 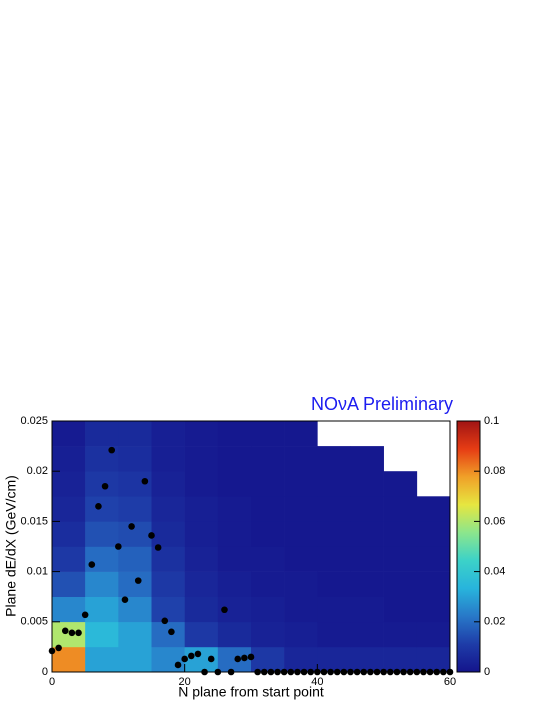 What do you see at coordinates (494, 521) in the screenshot?
I see `colorbar-tick-label: 0.06` at bounding box center [494, 521].